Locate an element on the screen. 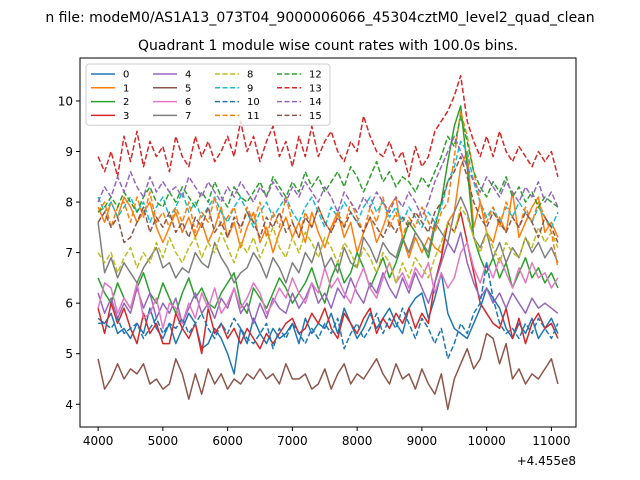  legend-label-3: 3 is located at coordinates (126, 116).